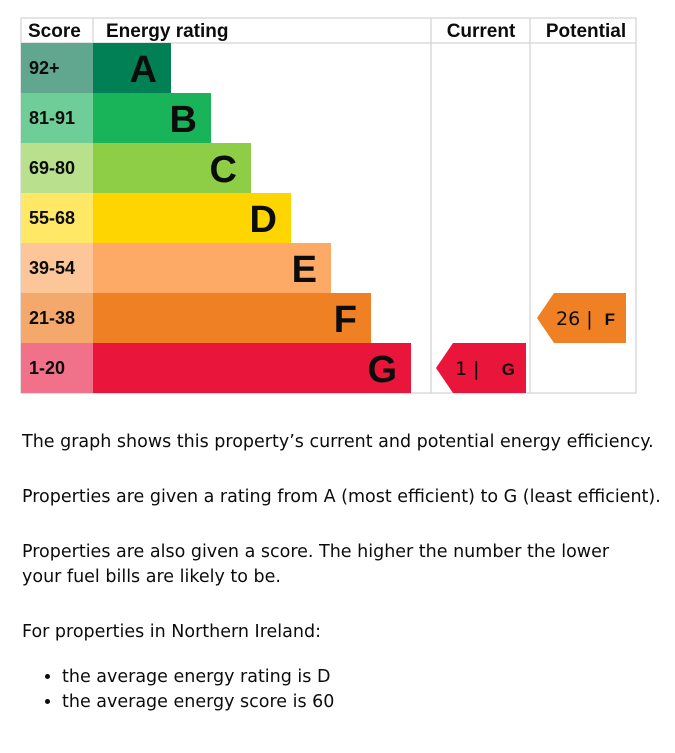 Image resolution: width=675 pixels, height=753 pixels. What do you see at coordinates (481, 31) in the screenshot?
I see `header-current: Current` at bounding box center [481, 31].